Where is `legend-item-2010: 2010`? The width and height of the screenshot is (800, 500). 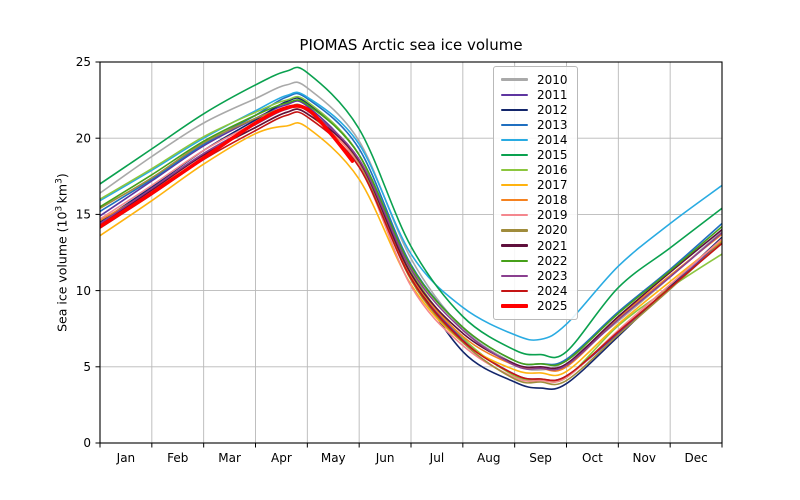 legend-item-2010: 2010 is located at coordinates (534, 79).